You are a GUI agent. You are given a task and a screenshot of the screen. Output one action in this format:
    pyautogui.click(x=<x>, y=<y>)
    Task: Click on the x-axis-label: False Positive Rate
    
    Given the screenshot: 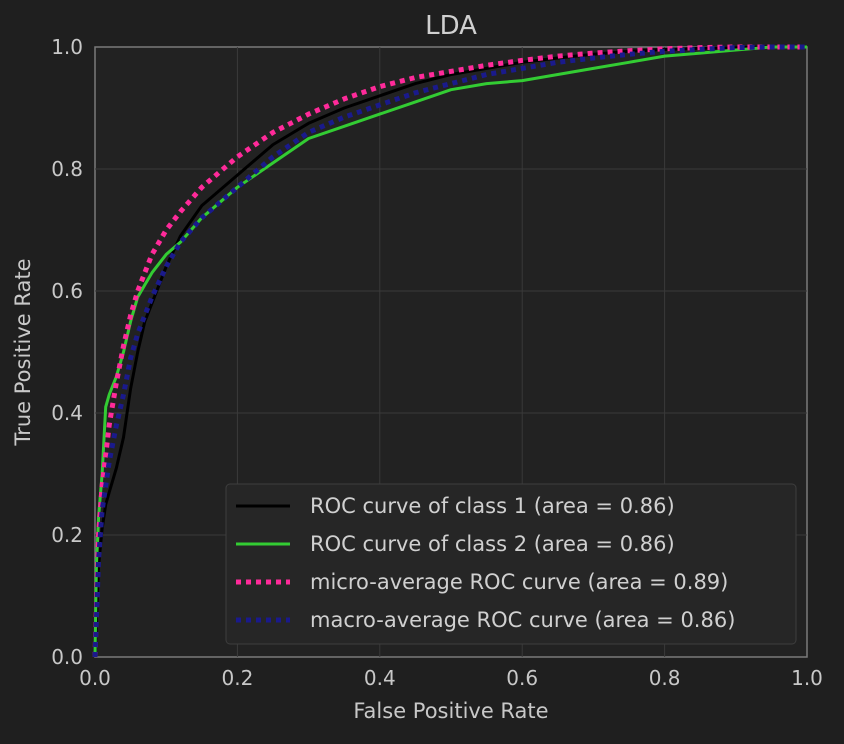 What is the action you would take?
    pyautogui.click(x=450, y=711)
    